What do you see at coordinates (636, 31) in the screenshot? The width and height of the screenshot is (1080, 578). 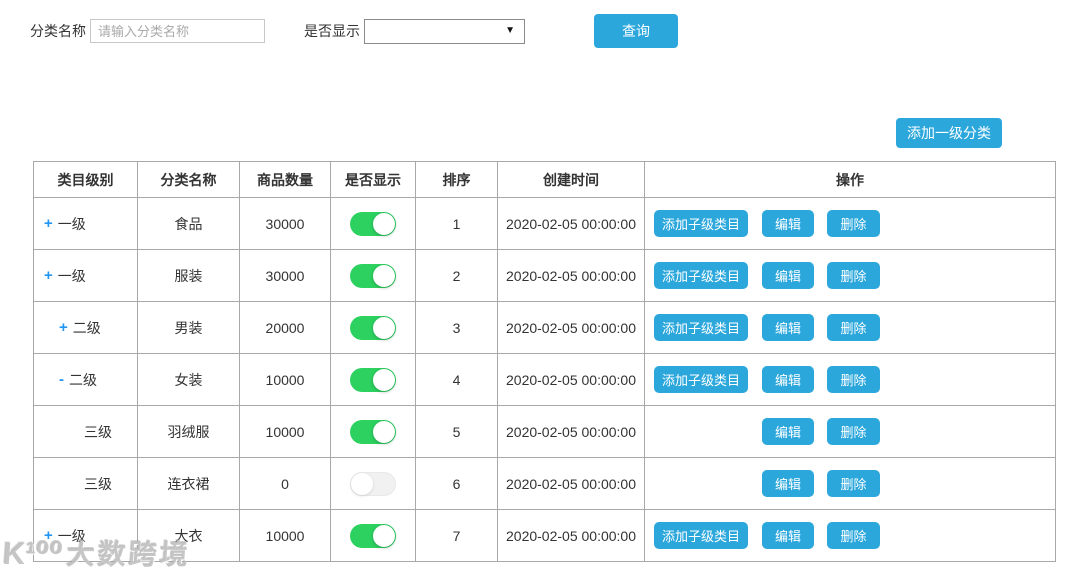 I see `search-button: 查询` at bounding box center [636, 31].